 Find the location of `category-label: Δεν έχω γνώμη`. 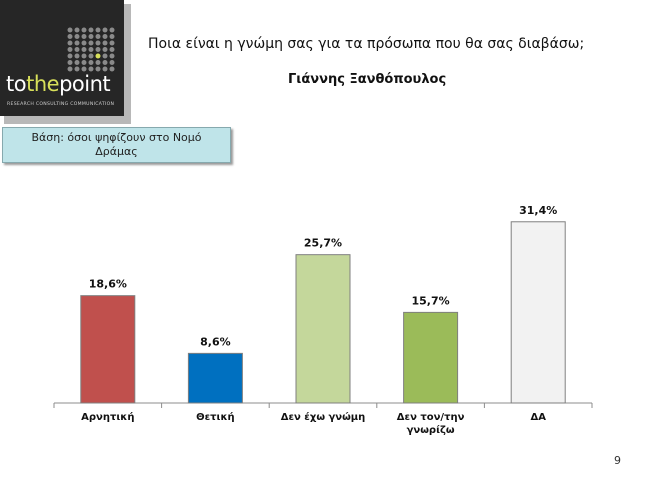

category-label: Δεν έχω γνώμη is located at coordinates (323, 417).